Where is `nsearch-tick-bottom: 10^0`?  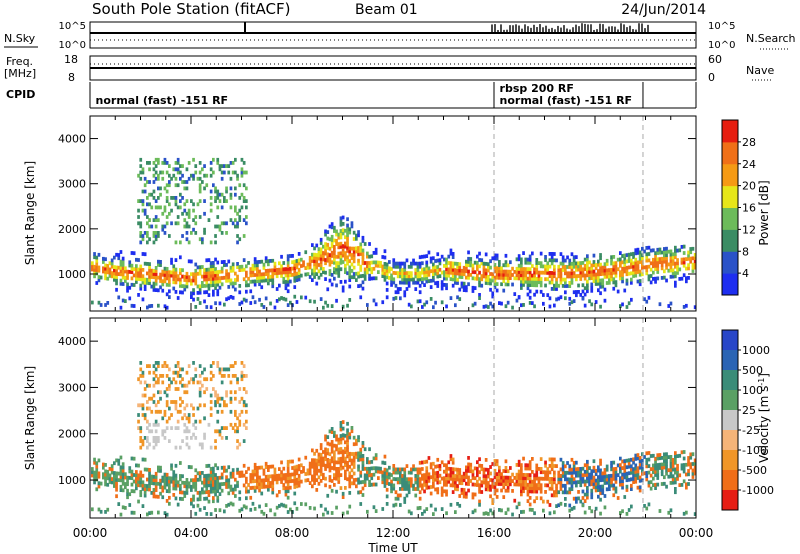
nsearch-tick-bottom: 10^0 is located at coordinates (721, 45).